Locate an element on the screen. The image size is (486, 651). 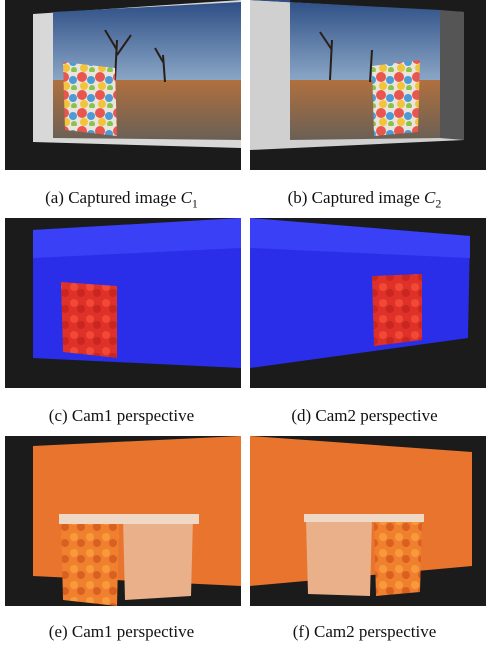
caption: (b) Captured image C2 is located at coordinates (364, 199).